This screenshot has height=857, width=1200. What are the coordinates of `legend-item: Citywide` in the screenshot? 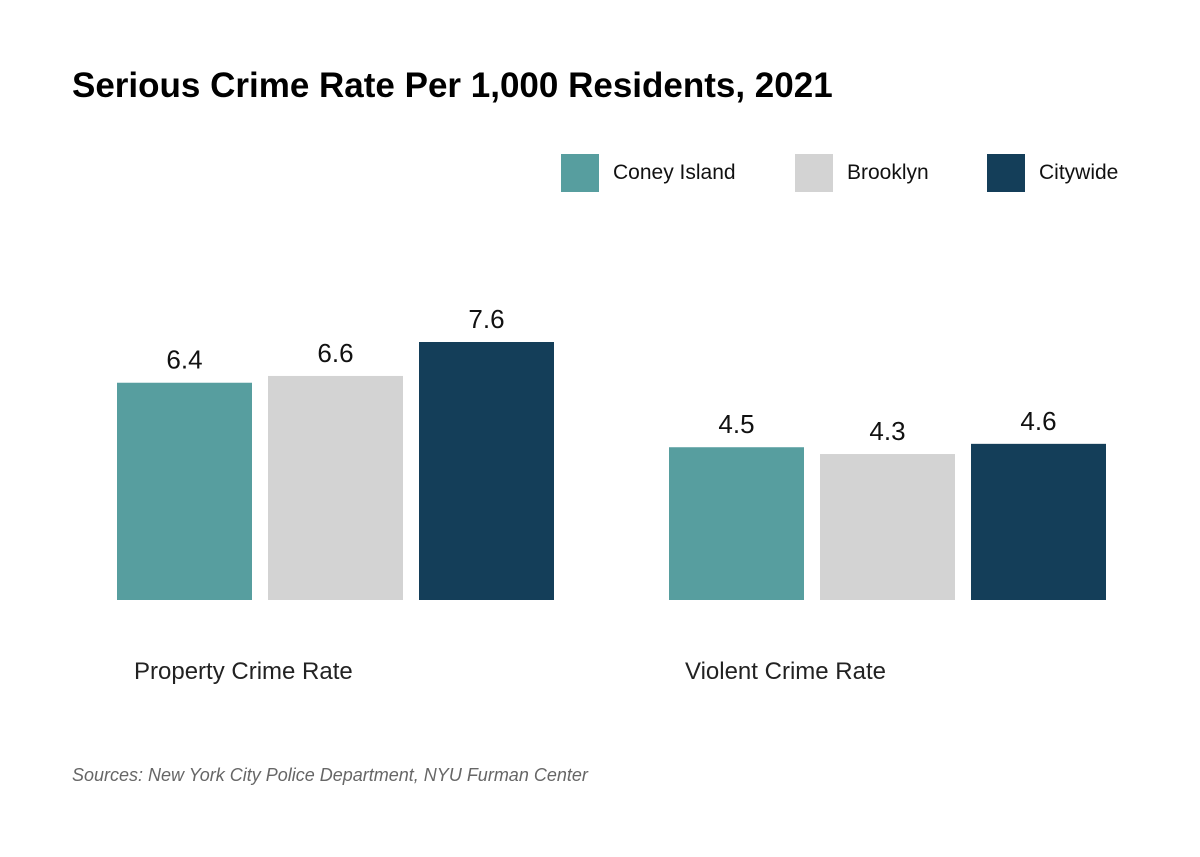 It's located at (1052, 173).